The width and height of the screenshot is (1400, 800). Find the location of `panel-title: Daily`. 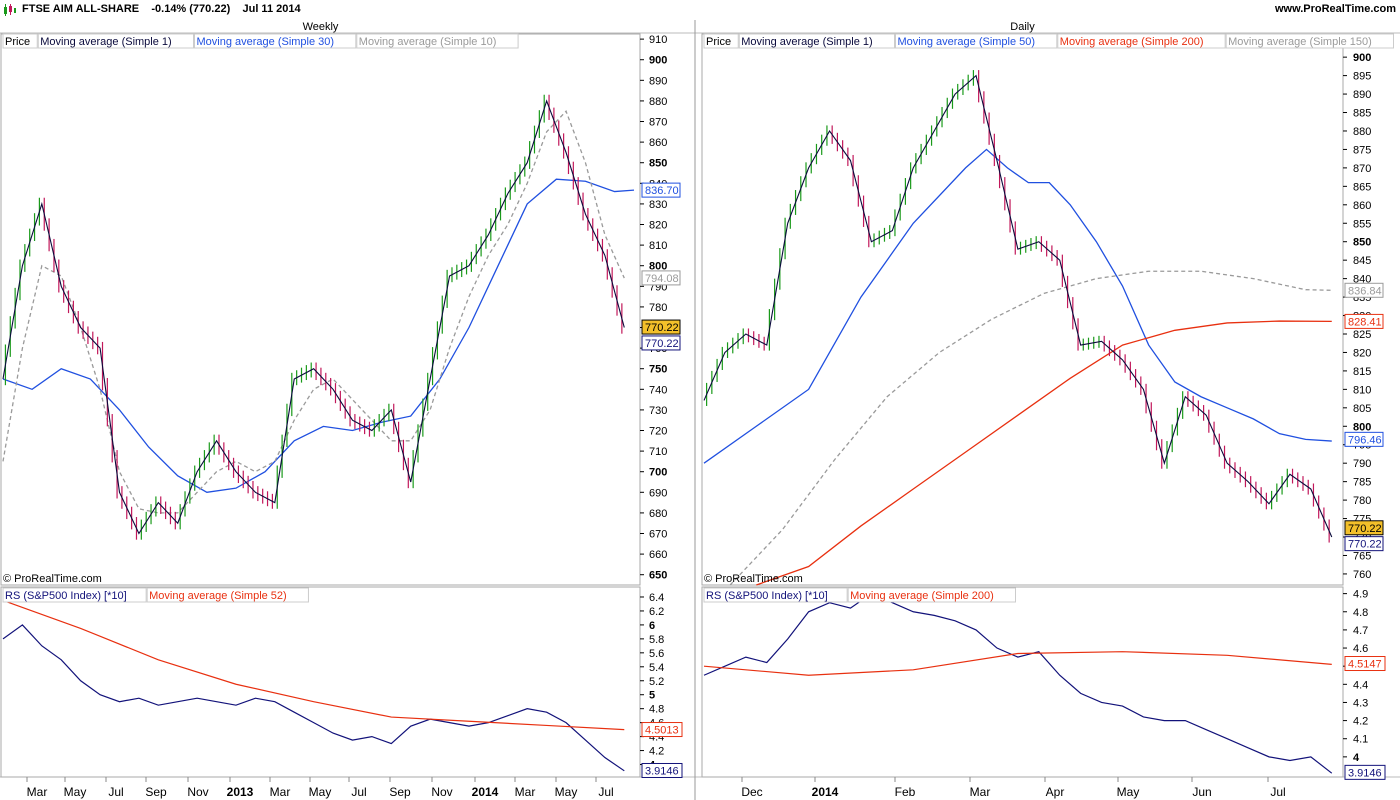

panel-title: Daily is located at coordinates (1022, 27).